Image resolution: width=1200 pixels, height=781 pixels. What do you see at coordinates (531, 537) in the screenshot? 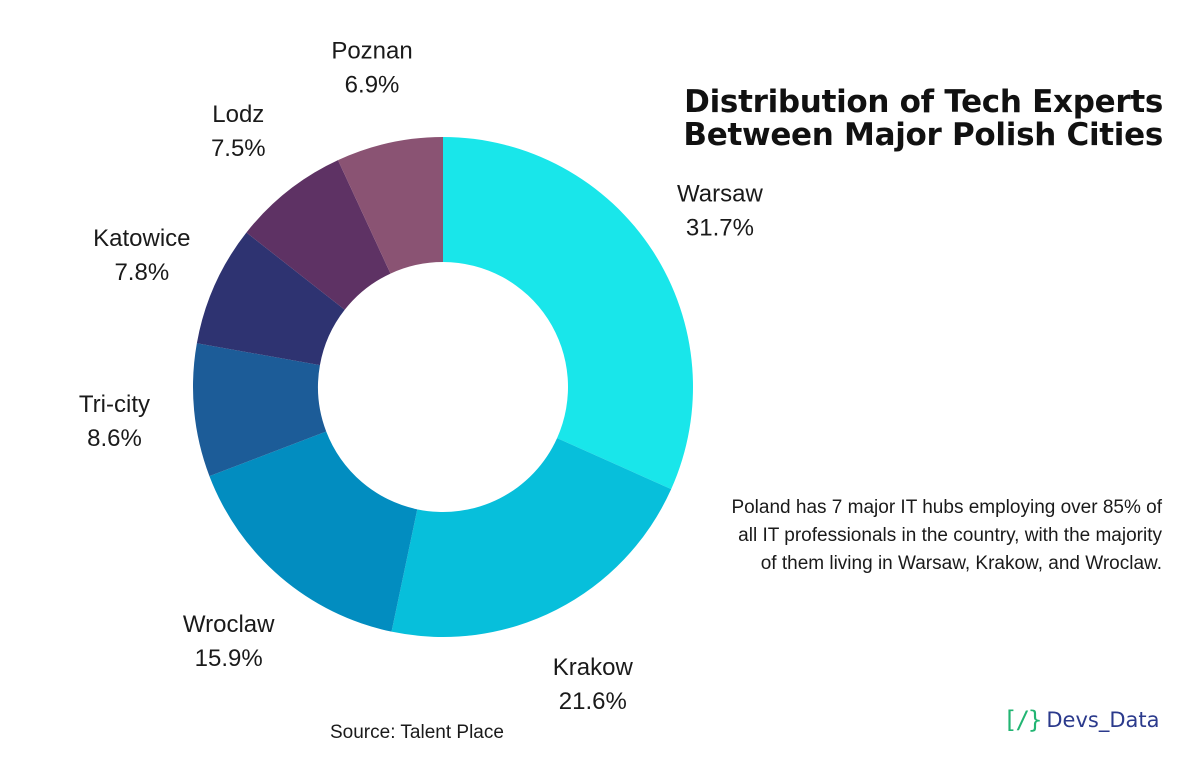
I see `slice-krakow` at bounding box center [531, 537].